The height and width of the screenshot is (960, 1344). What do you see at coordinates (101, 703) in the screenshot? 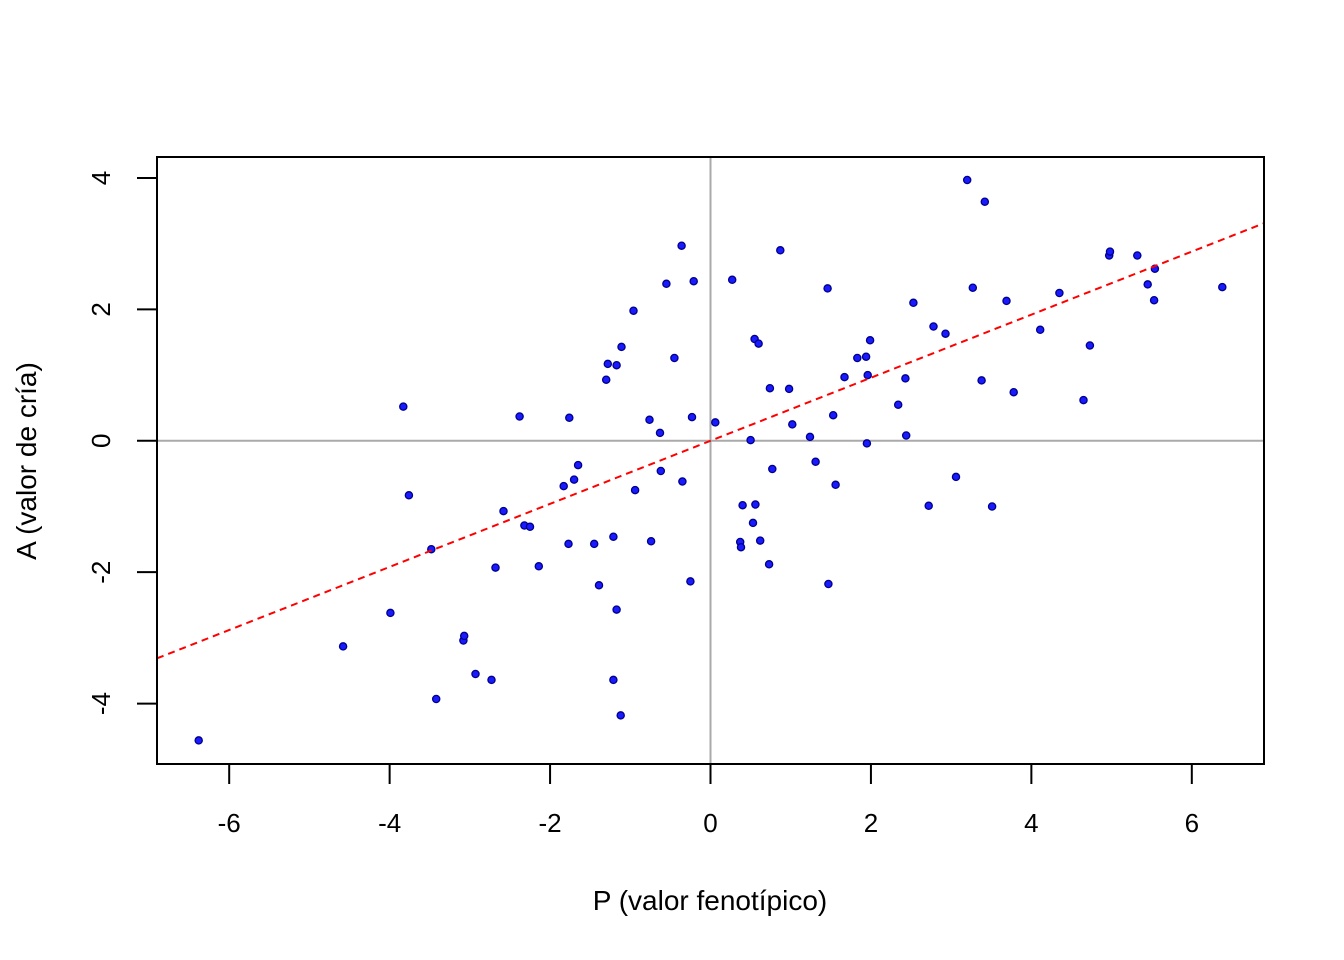
I see `y-tick-label: -4` at bounding box center [101, 703].